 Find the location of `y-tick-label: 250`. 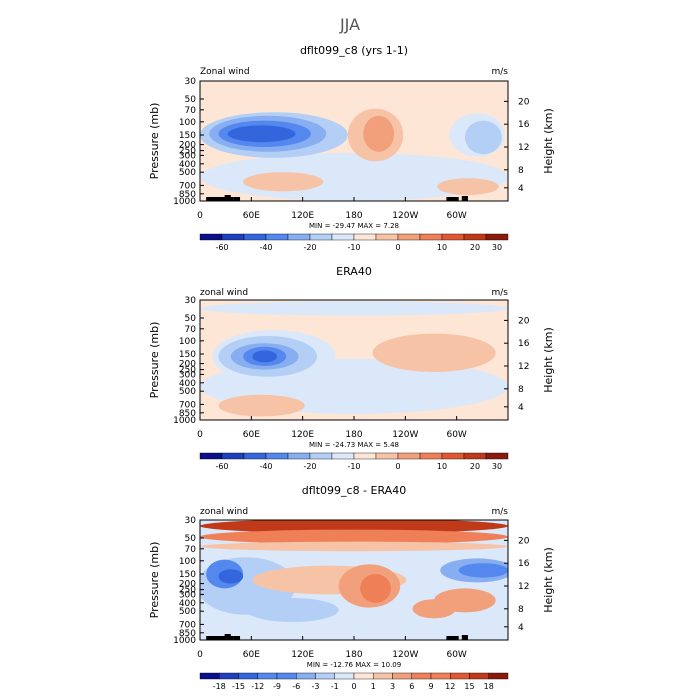

y-tick-label: 250 is located at coordinates (187, 591).